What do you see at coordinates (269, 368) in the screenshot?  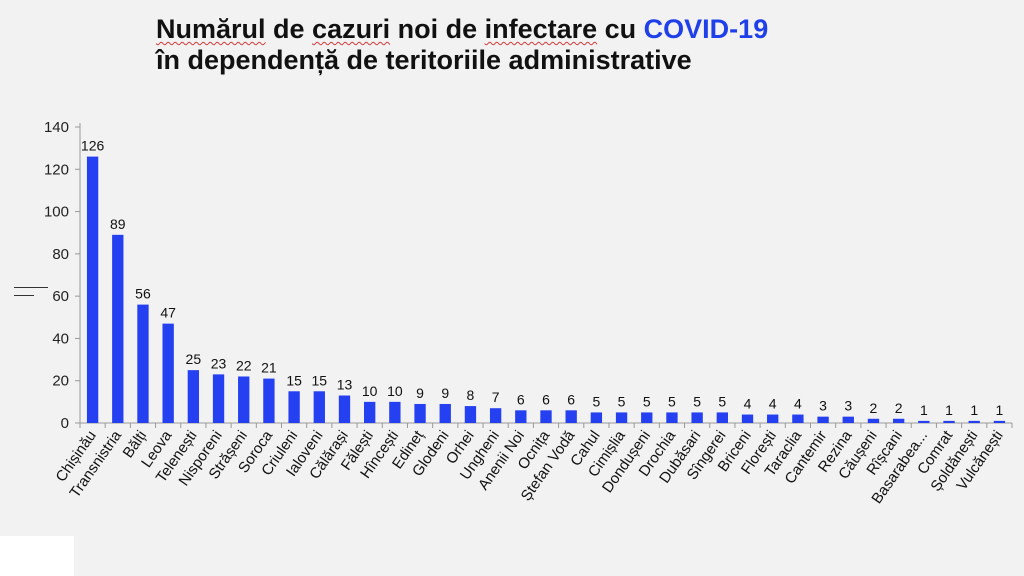 I see `data-label: 21` at bounding box center [269, 368].